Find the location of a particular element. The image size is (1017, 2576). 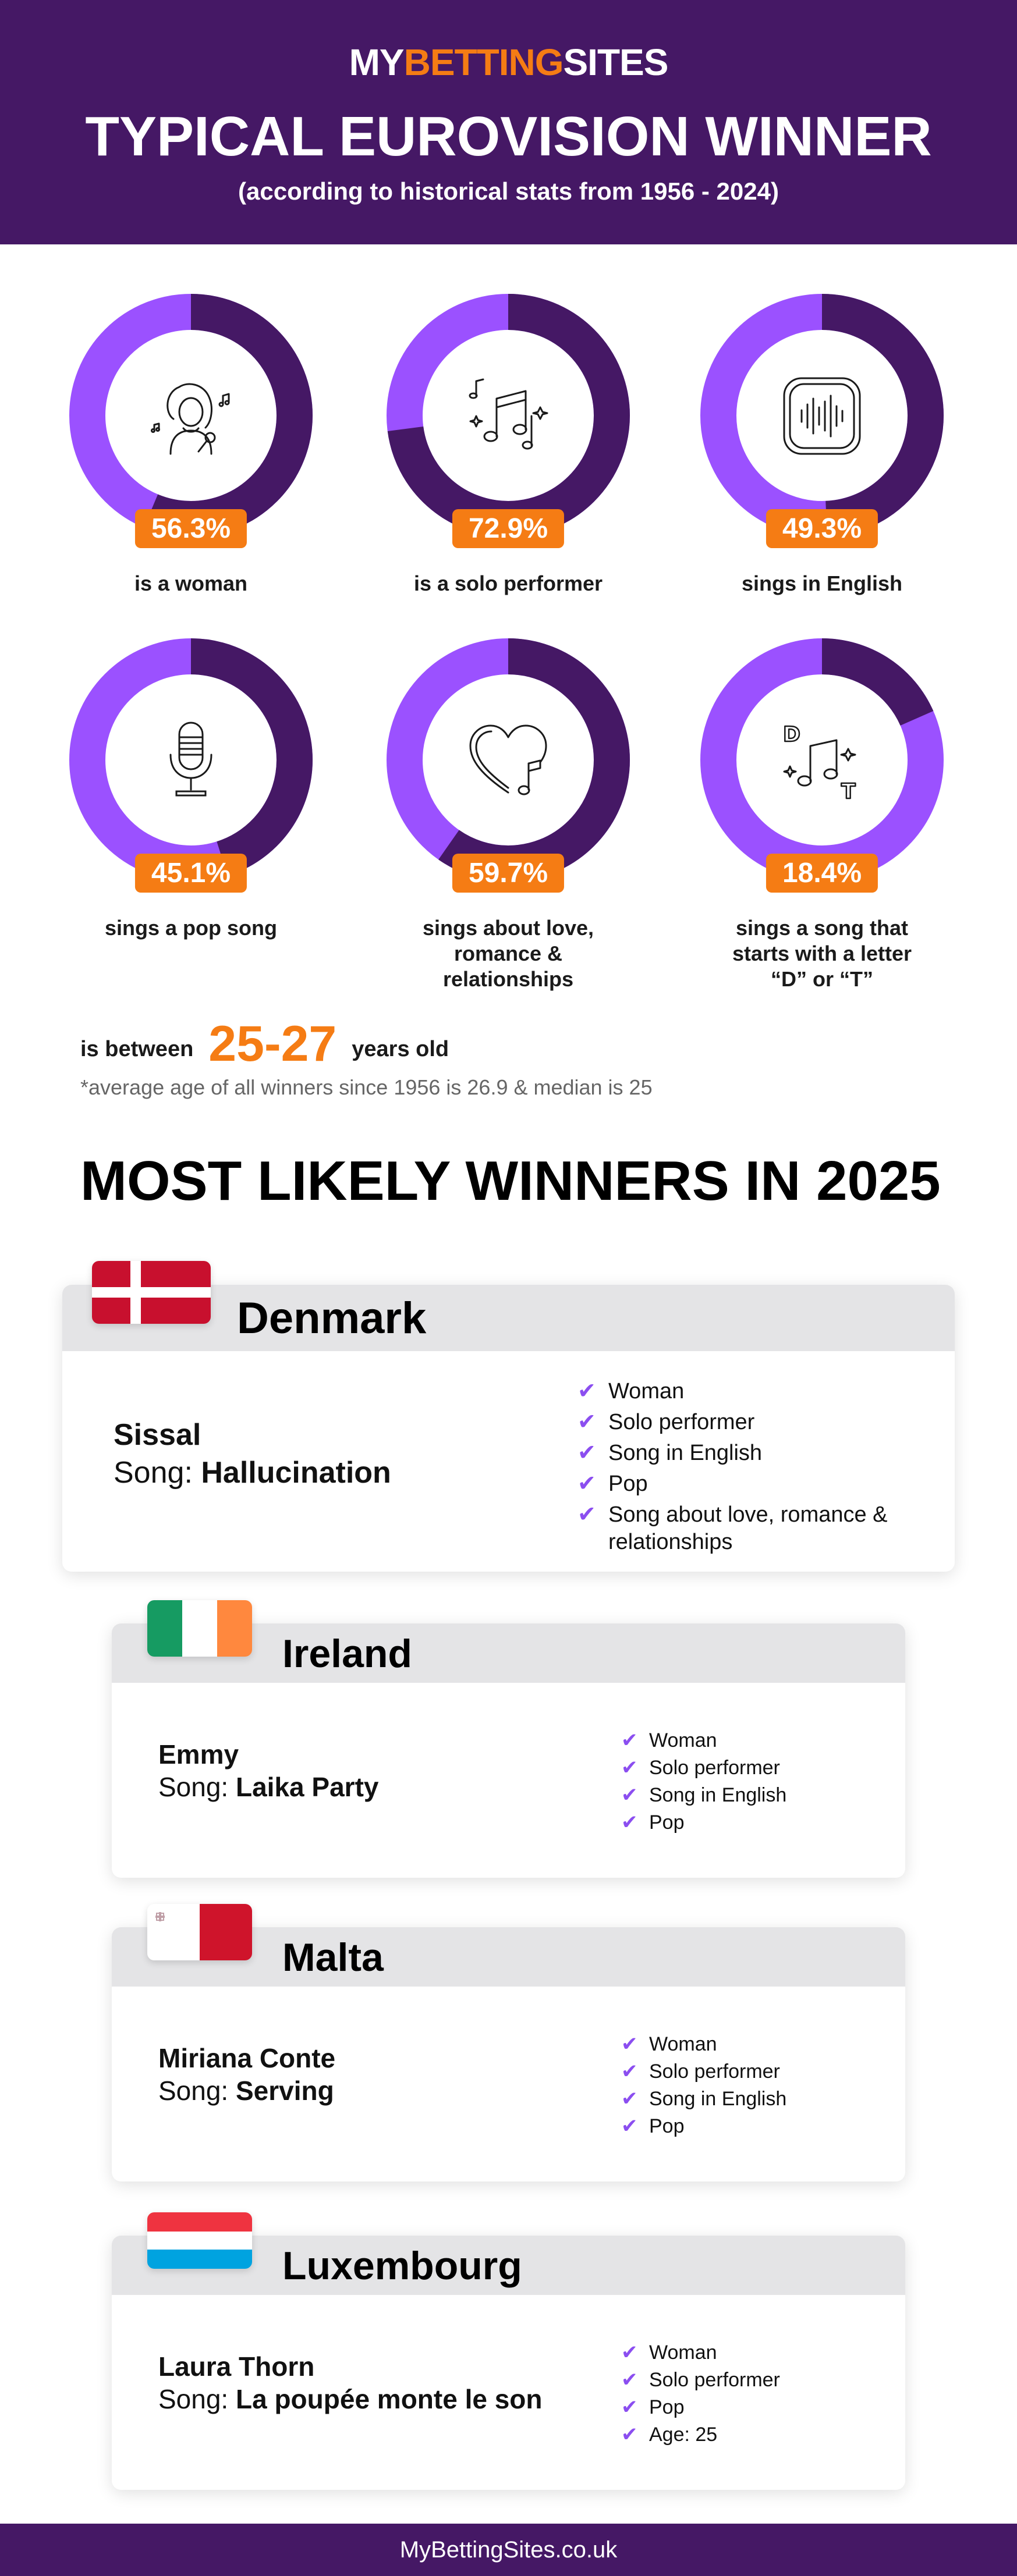

song-title: Song: Laika Party is located at coordinates (268, 1787).